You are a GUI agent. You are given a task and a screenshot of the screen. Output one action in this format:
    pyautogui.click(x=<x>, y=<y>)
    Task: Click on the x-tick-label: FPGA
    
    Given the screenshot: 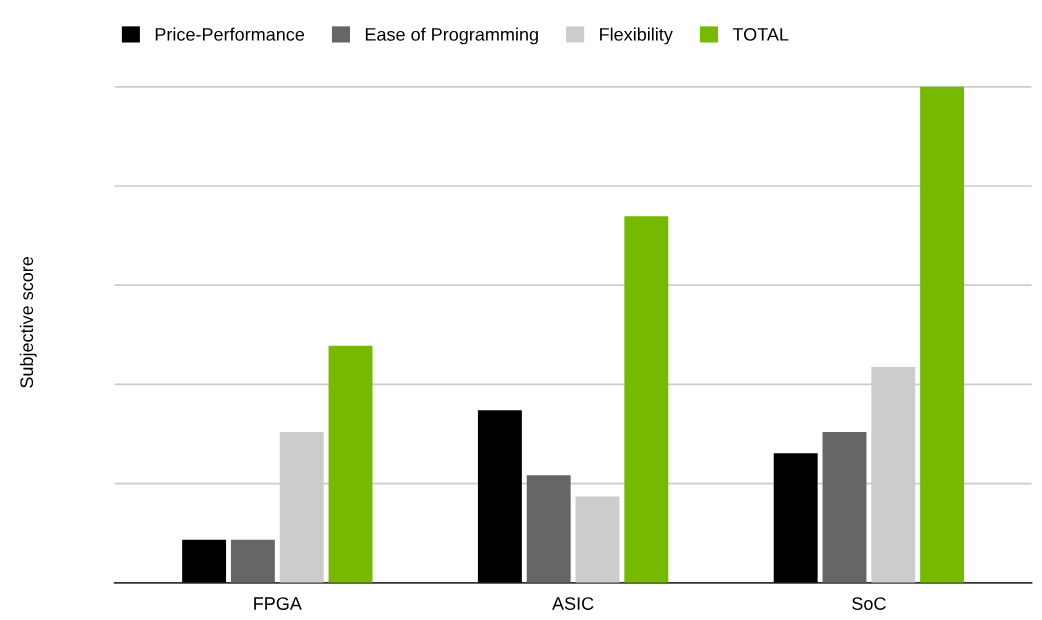 What is the action you would take?
    pyautogui.click(x=278, y=603)
    